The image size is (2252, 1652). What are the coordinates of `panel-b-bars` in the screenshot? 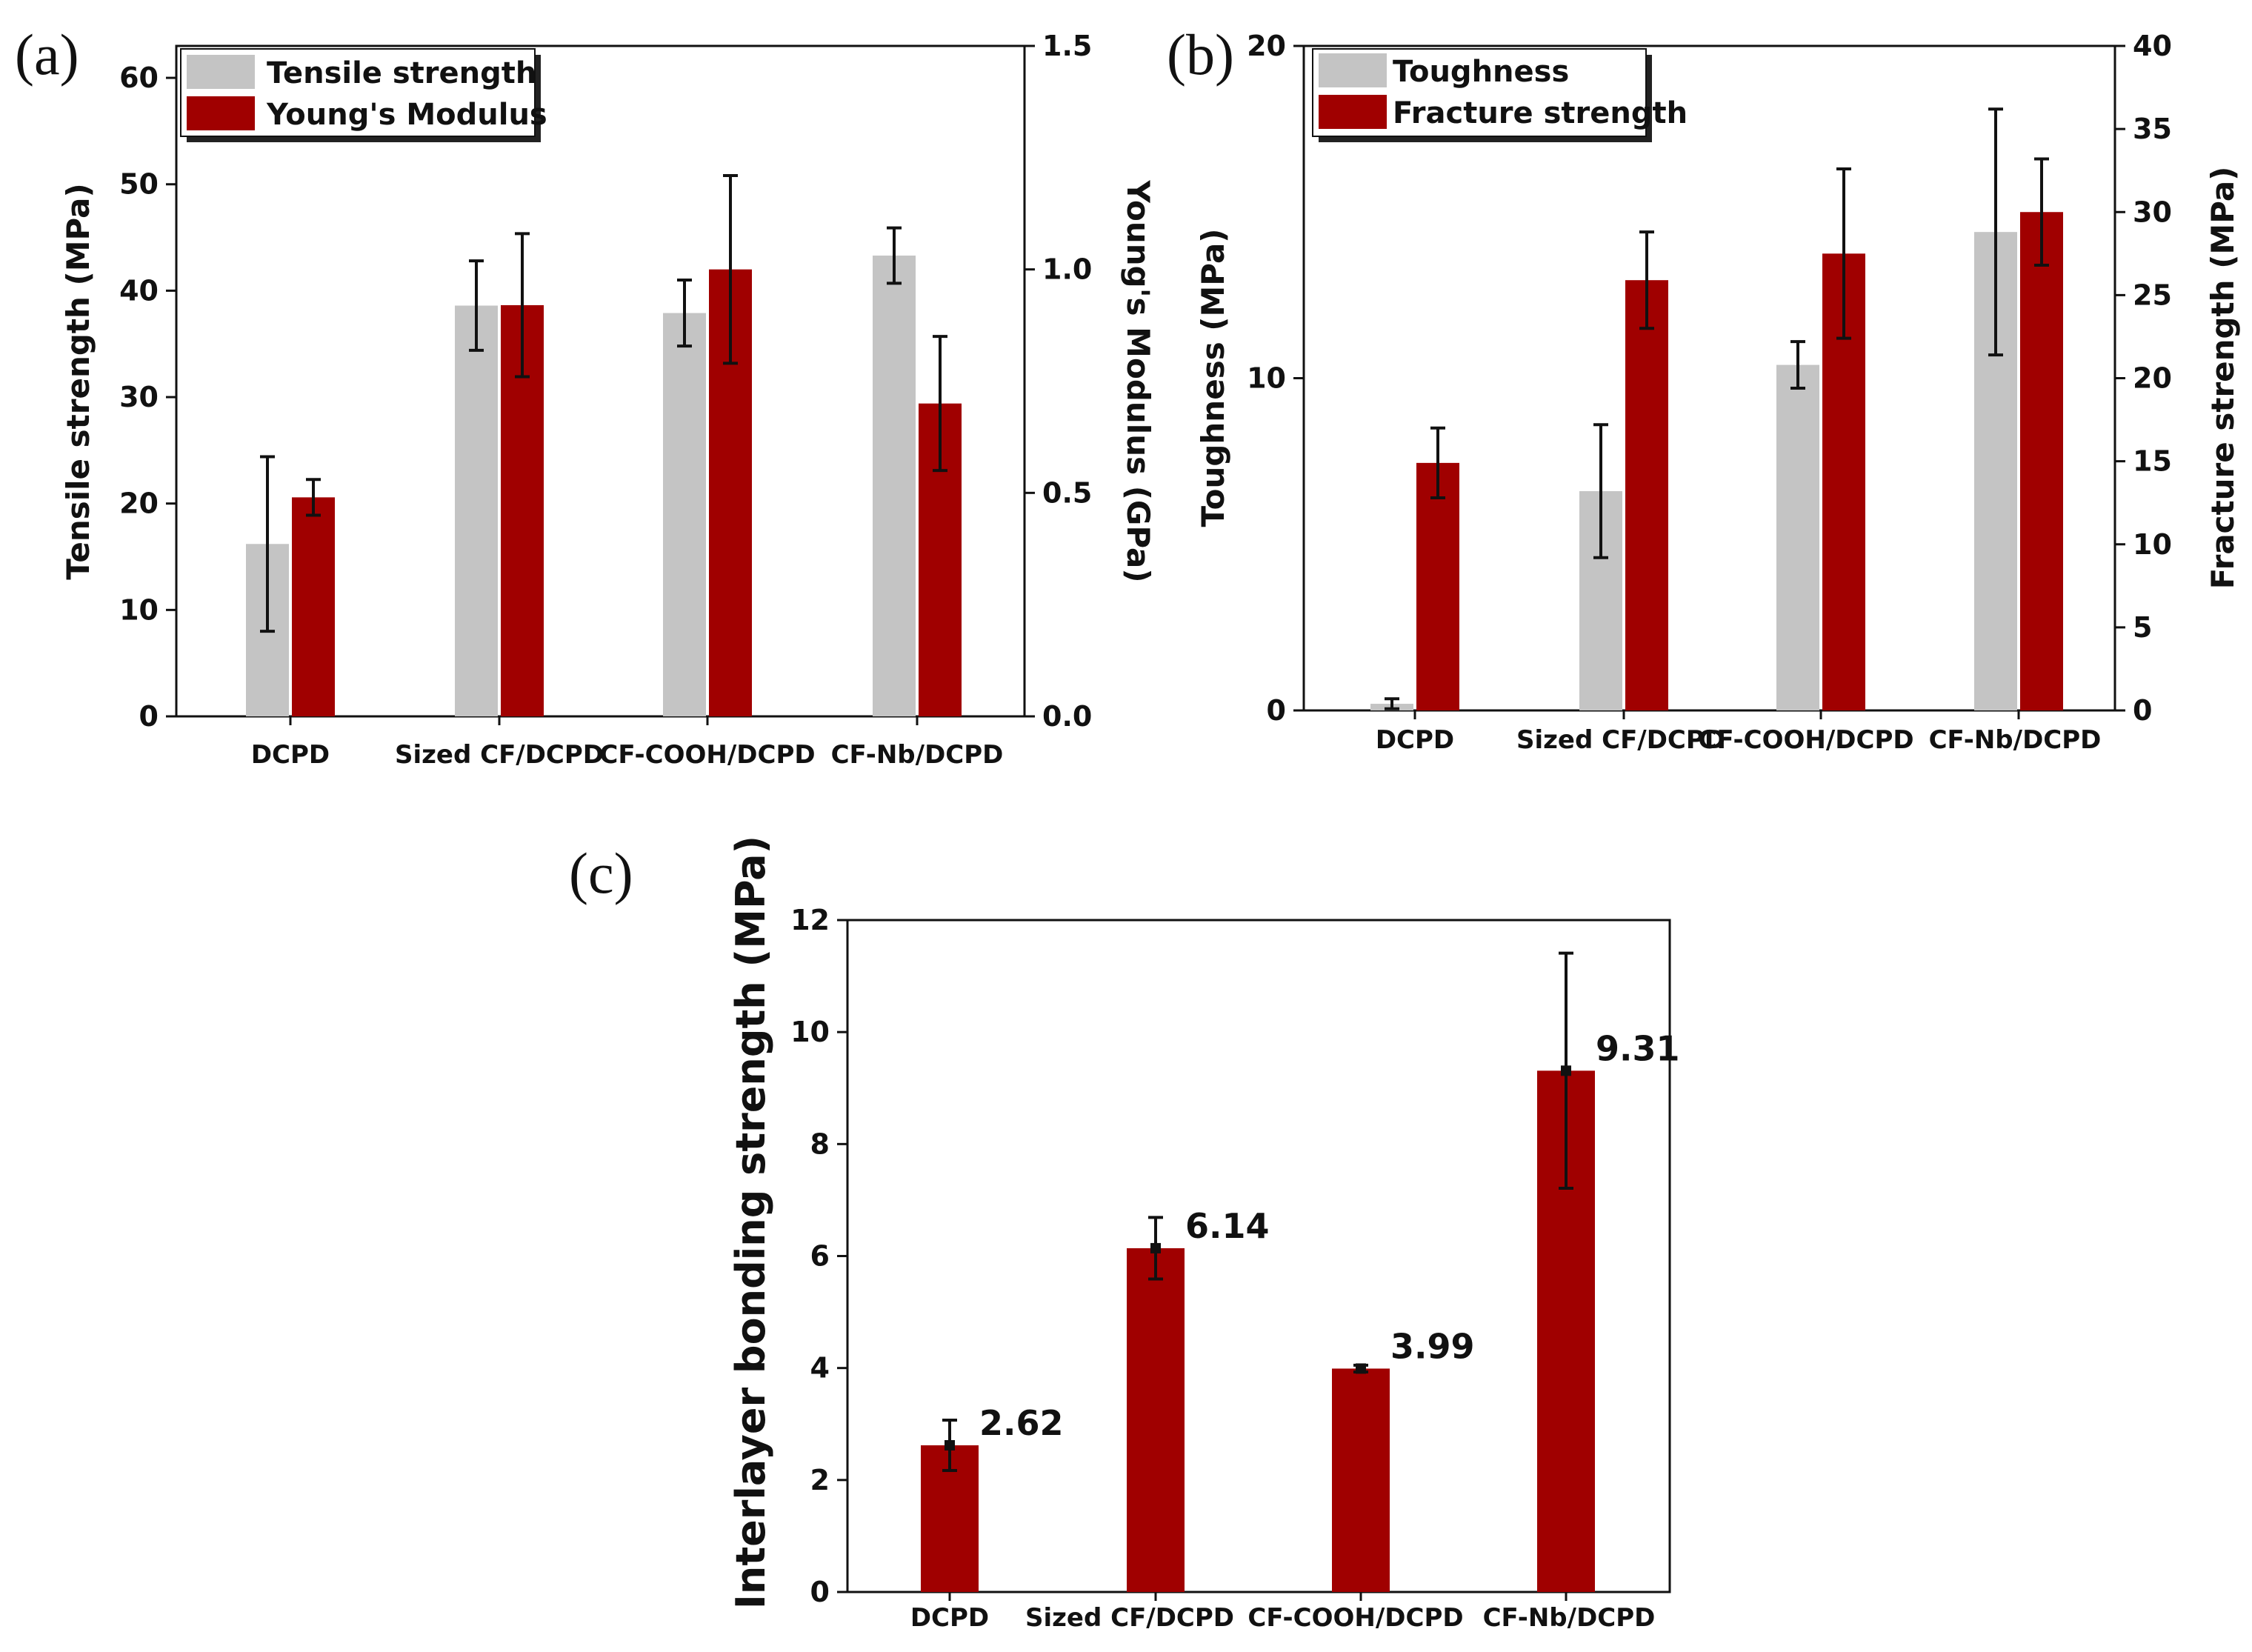 It's located at (1716, 409).